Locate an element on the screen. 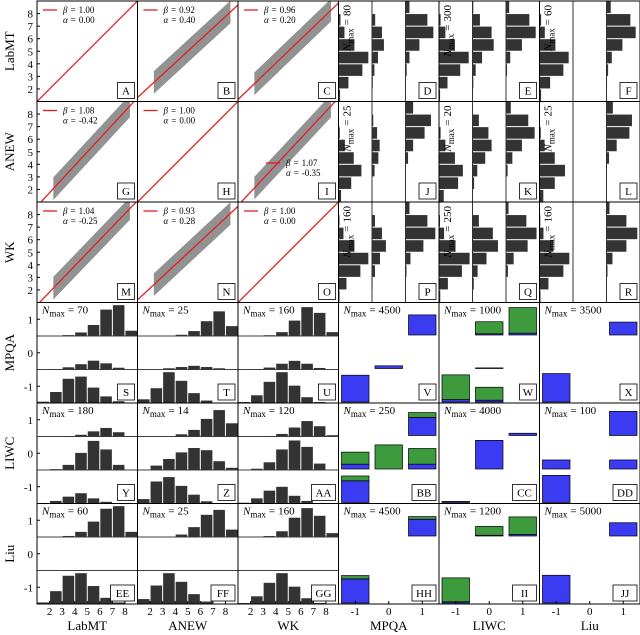 The height and width of the screenshot is (635, 640). y-tick-label: 6 is located at coordinates (31, 140).